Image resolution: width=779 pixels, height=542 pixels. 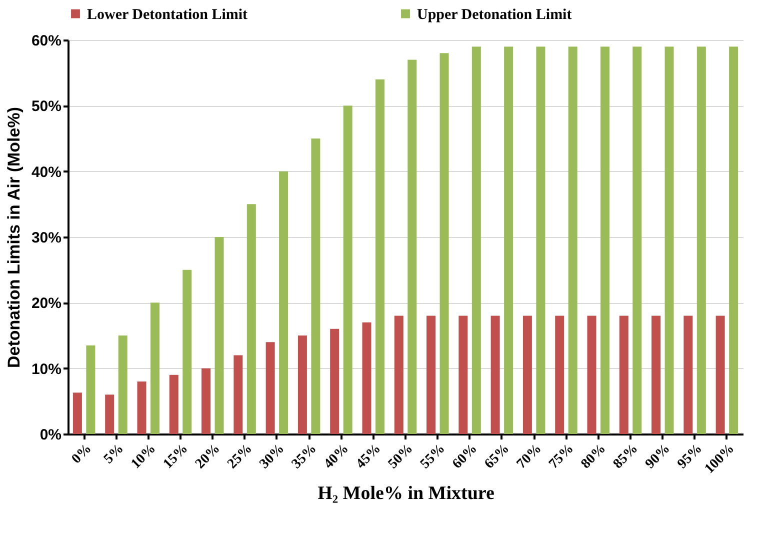 What do you see at coordinates (690, 457) in the screenshot?
I see `x-tick-label: 95%` at bounding box center [690, 457].